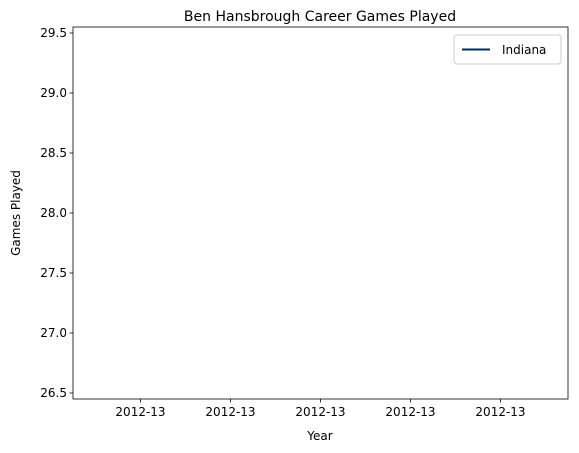  What do you see at coordinates (53, 153) in the screenshot?
I see `y-tick-label: 28.5` at bounding box center [53, 153].